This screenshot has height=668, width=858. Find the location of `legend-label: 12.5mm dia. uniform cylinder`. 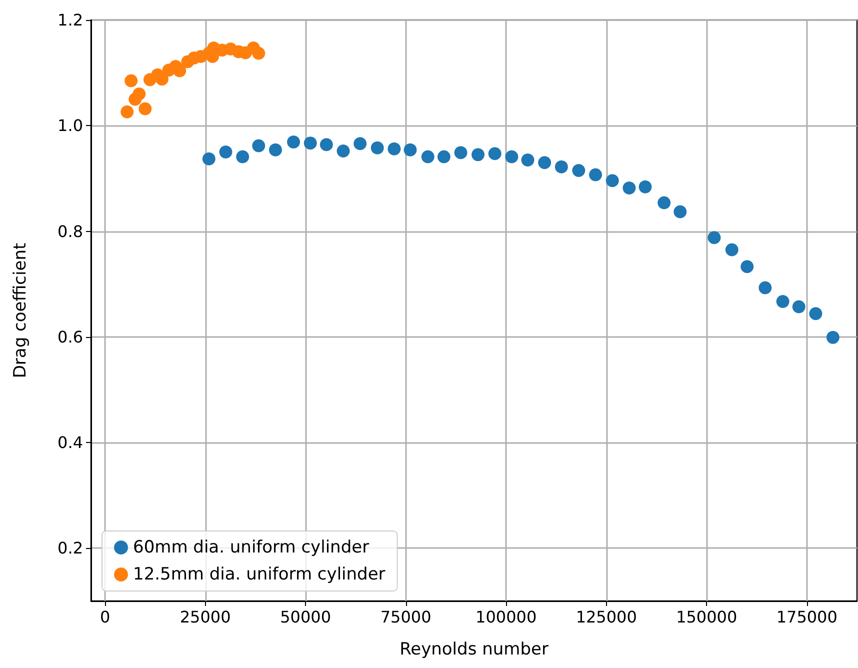

legend-label: 12.5mm dia. uniform cylinder is located at coordinates (259, 574).